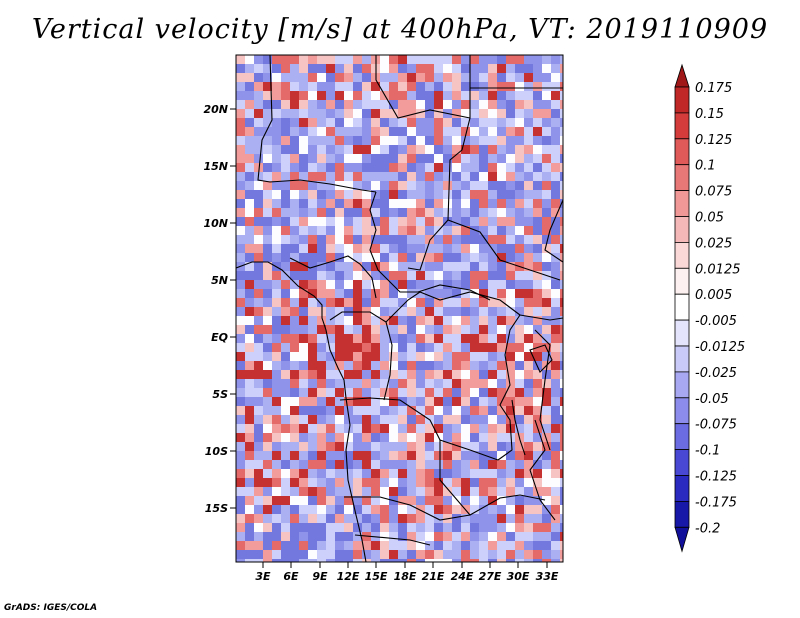 The height and width of the screenshot is (618, 800). What do you see at coordinates (713, 140) in the screenshot?
I see `colorbar-label: 0.125` at bounding box center [713, 140].